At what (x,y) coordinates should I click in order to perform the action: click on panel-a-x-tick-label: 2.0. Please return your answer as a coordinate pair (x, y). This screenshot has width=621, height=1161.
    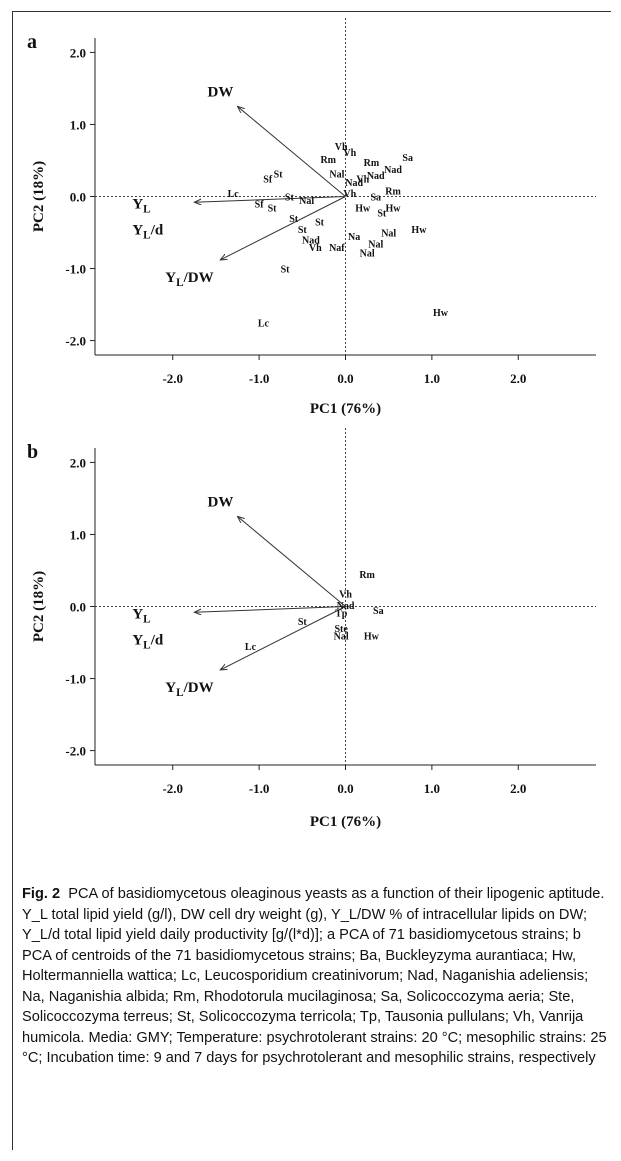
    Looking at the image, I should click on (518, 378).